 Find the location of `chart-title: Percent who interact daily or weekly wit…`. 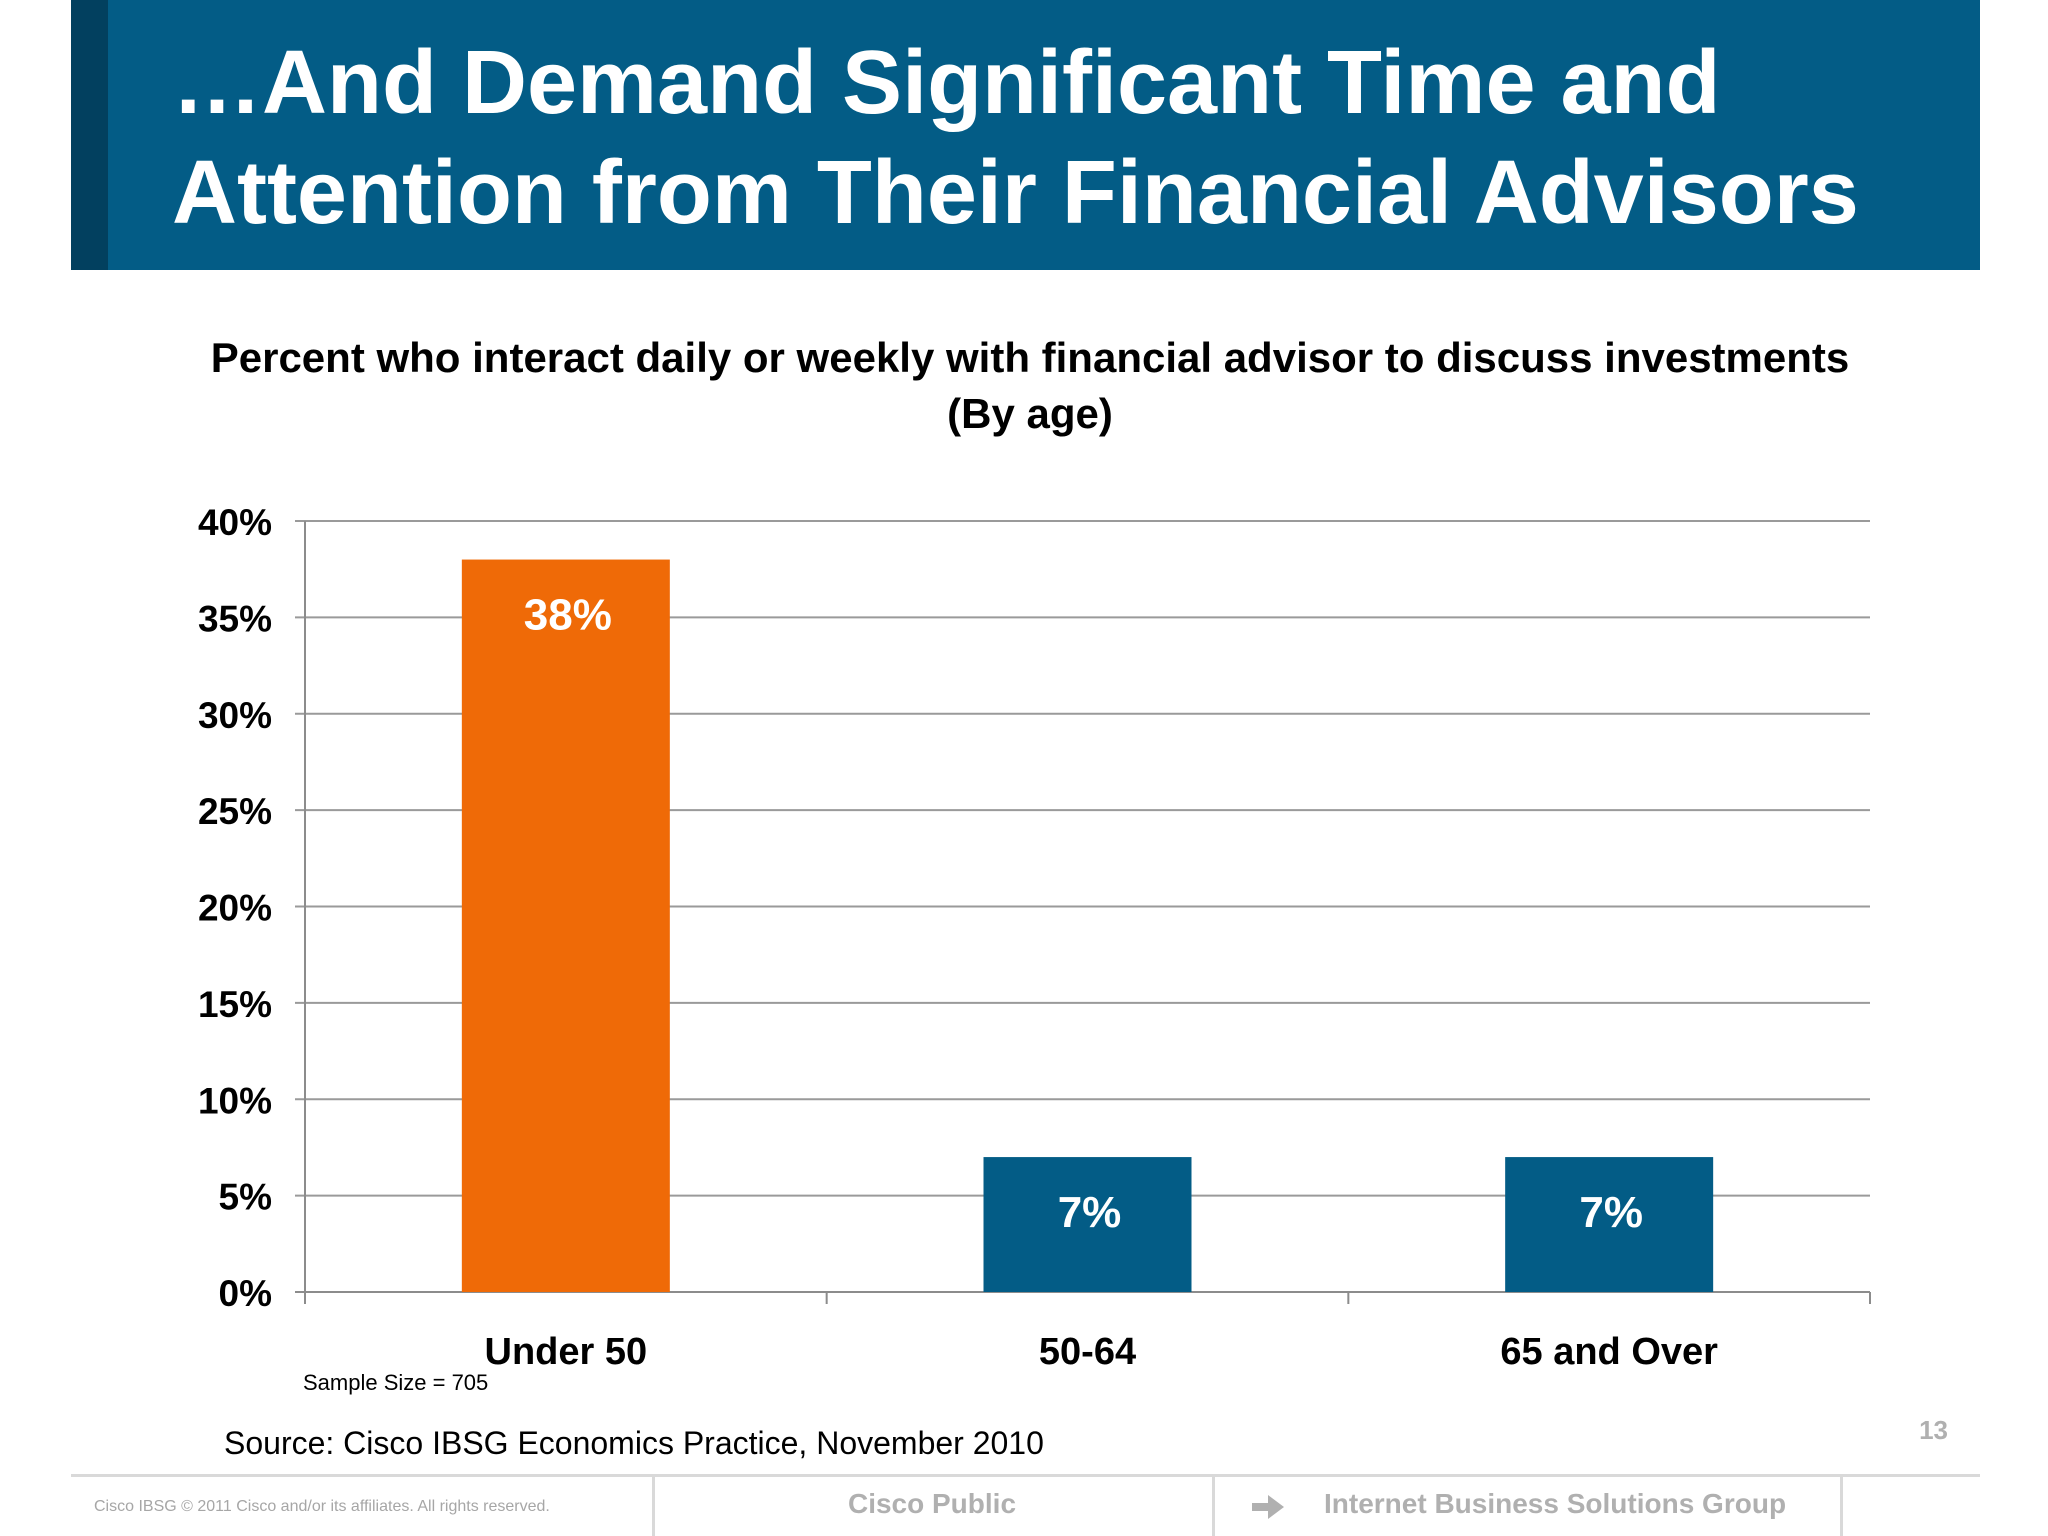

chart-title: Percent who interact daily or weekly wit… is located at coordinates (1030, 386).